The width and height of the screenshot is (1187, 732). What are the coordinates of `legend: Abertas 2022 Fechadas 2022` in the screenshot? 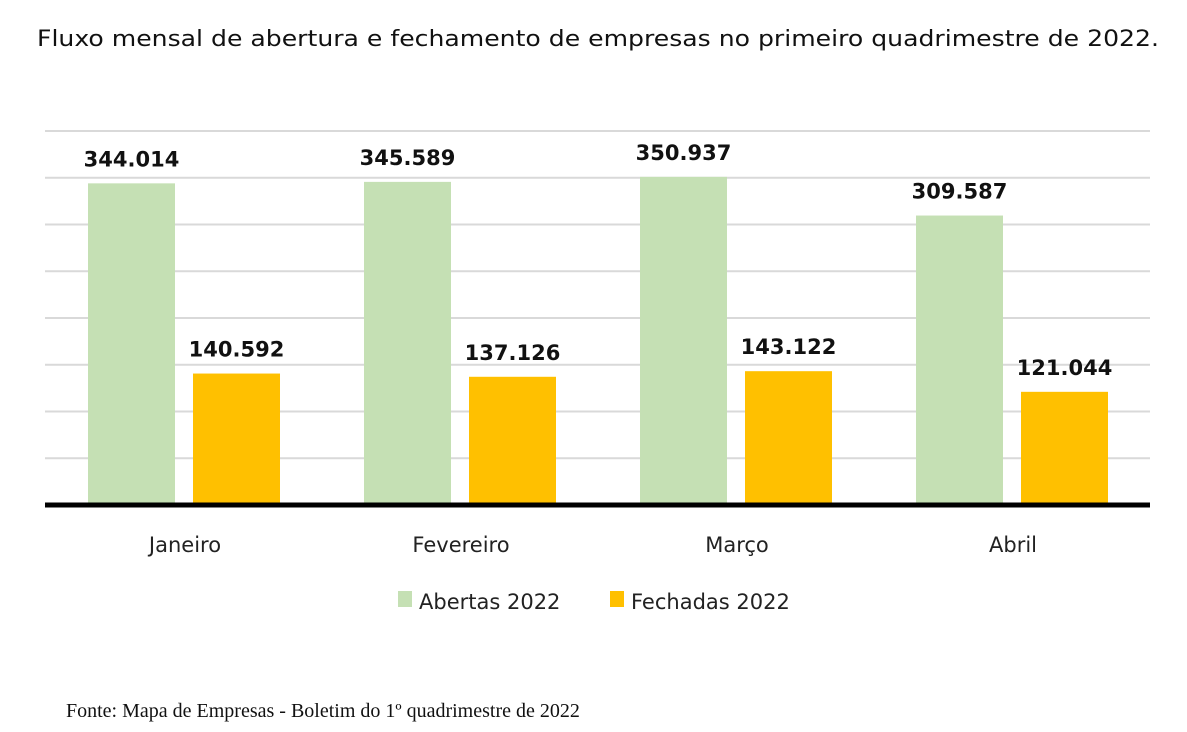 It's located at (594, 602).